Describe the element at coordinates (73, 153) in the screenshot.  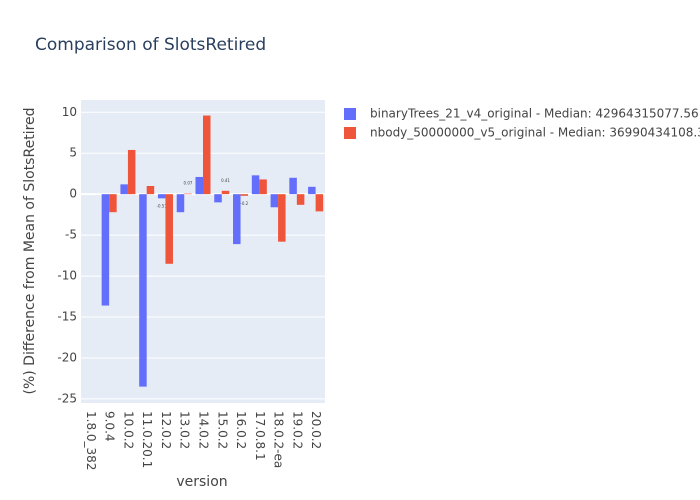
I see `y-tick-label: 5` at that location.